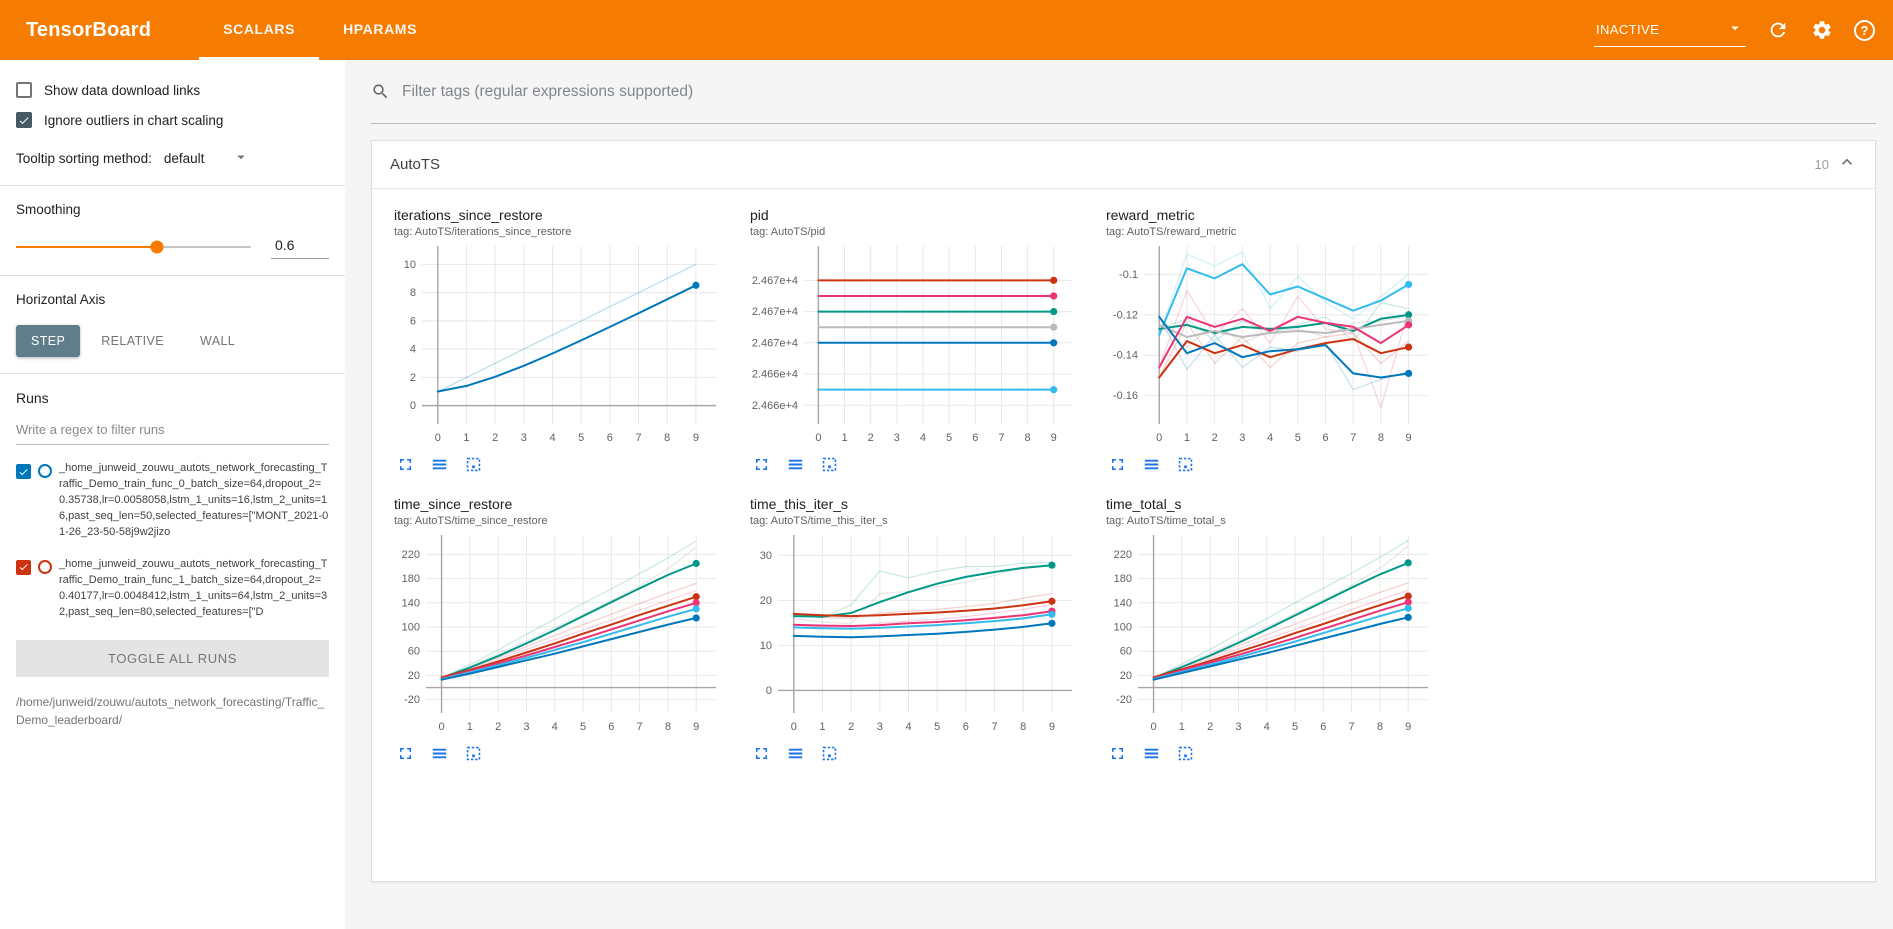 The height and width of the screenshot is (929, 1893). What do you see at coordinates (1864, 30) in the screenshot?
I see `help-icon: ?` at bounding box center [1864, 30].